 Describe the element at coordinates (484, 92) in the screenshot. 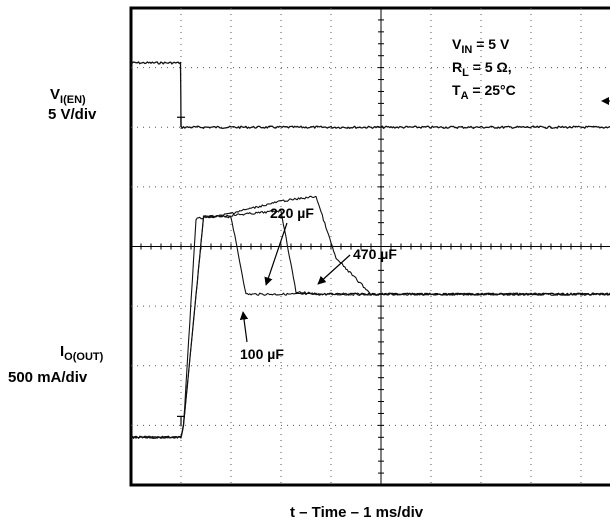

I see `condition-ta: TA = 25°C` at that location.